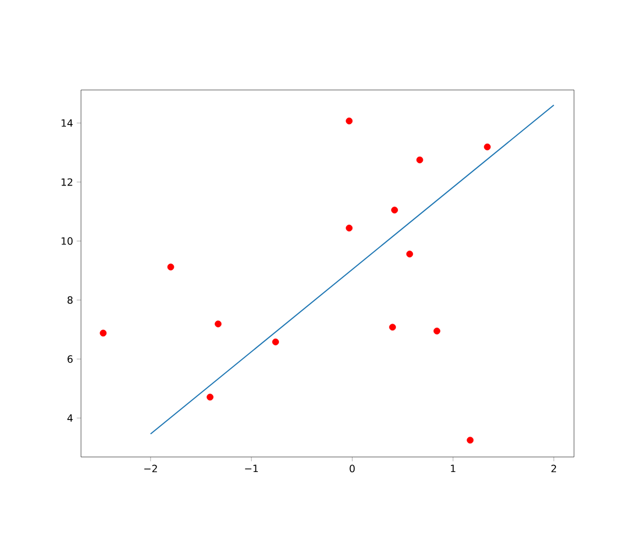  I want to click on x-tick-label: −2, so click(150, 468).